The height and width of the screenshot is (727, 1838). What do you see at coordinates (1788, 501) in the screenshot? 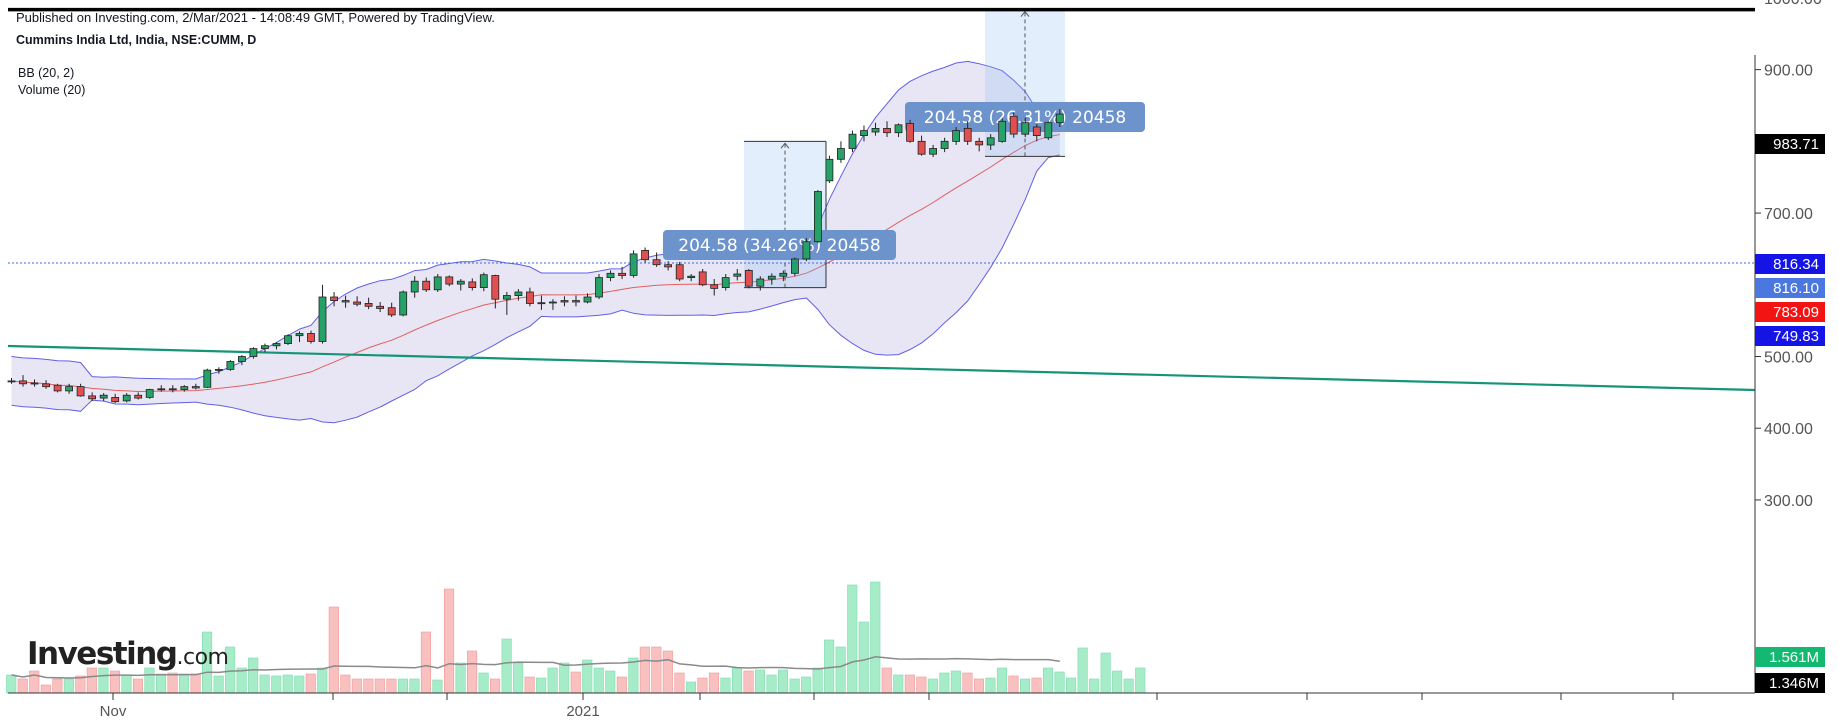
I see `y-tick-label: 300.00` at bounding box center [1788, 501].